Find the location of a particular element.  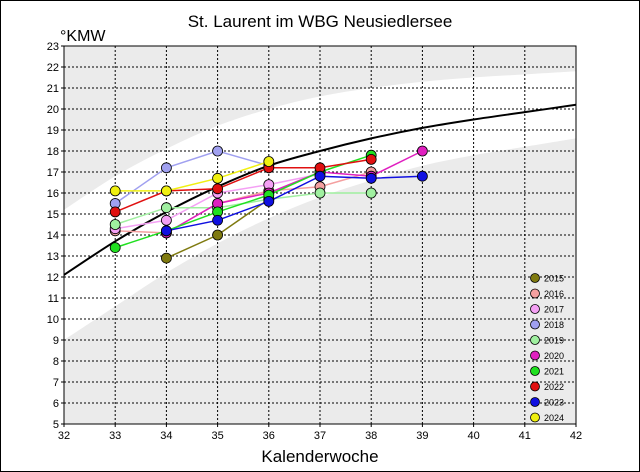

series-line-2020 is located at coordinates (294, 192).